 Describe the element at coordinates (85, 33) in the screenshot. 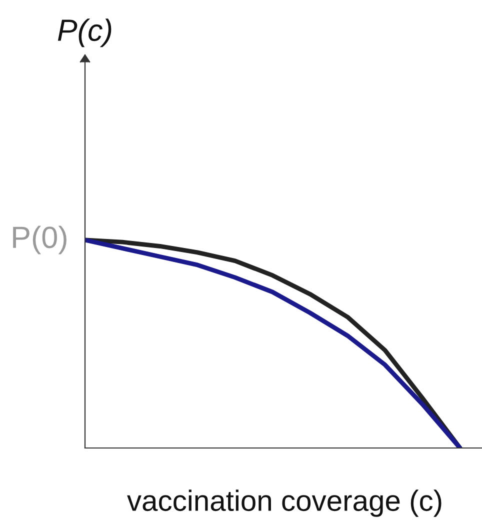

I see `text: P(c)` at that location.